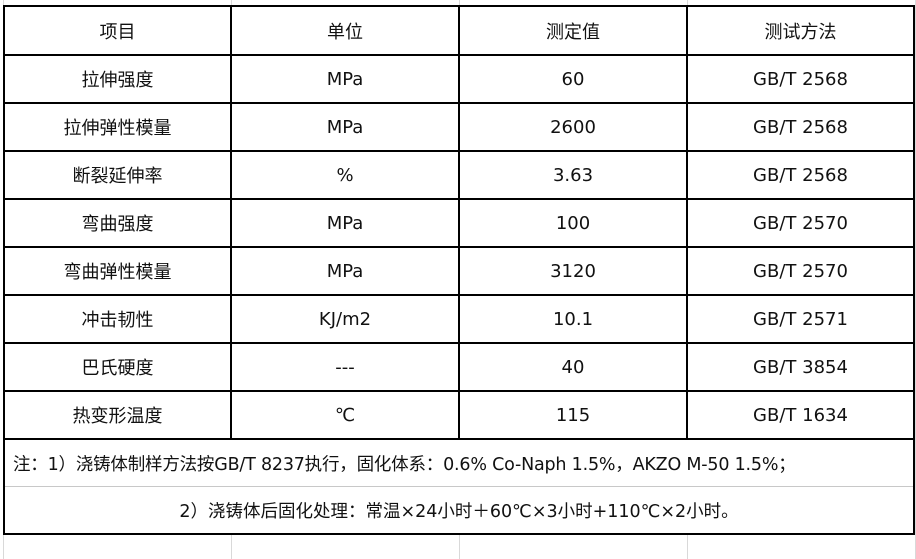 Image resolution: width=916 pixels, height=559 pixels. What do you see at coordinates (800, 367) in the screenshot?
I see `cell-method: GB/T 3854` at bounding box center [800, 367].